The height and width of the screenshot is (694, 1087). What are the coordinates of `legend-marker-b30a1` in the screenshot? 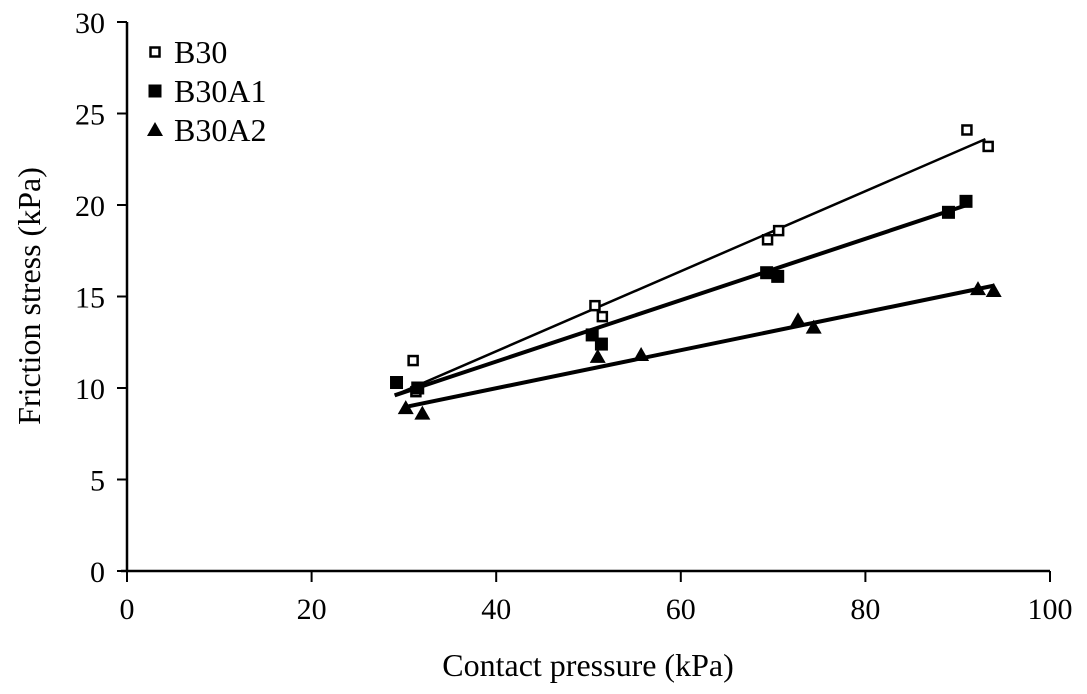 It's located at (155, 91).